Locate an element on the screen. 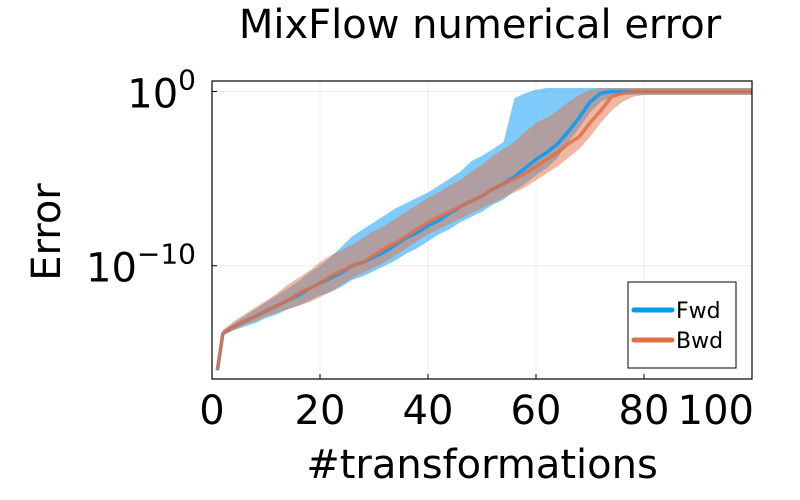 The height and width of the screenshot is (500, 800). x-tick-label: 40 is located at coordinates (428, 411).